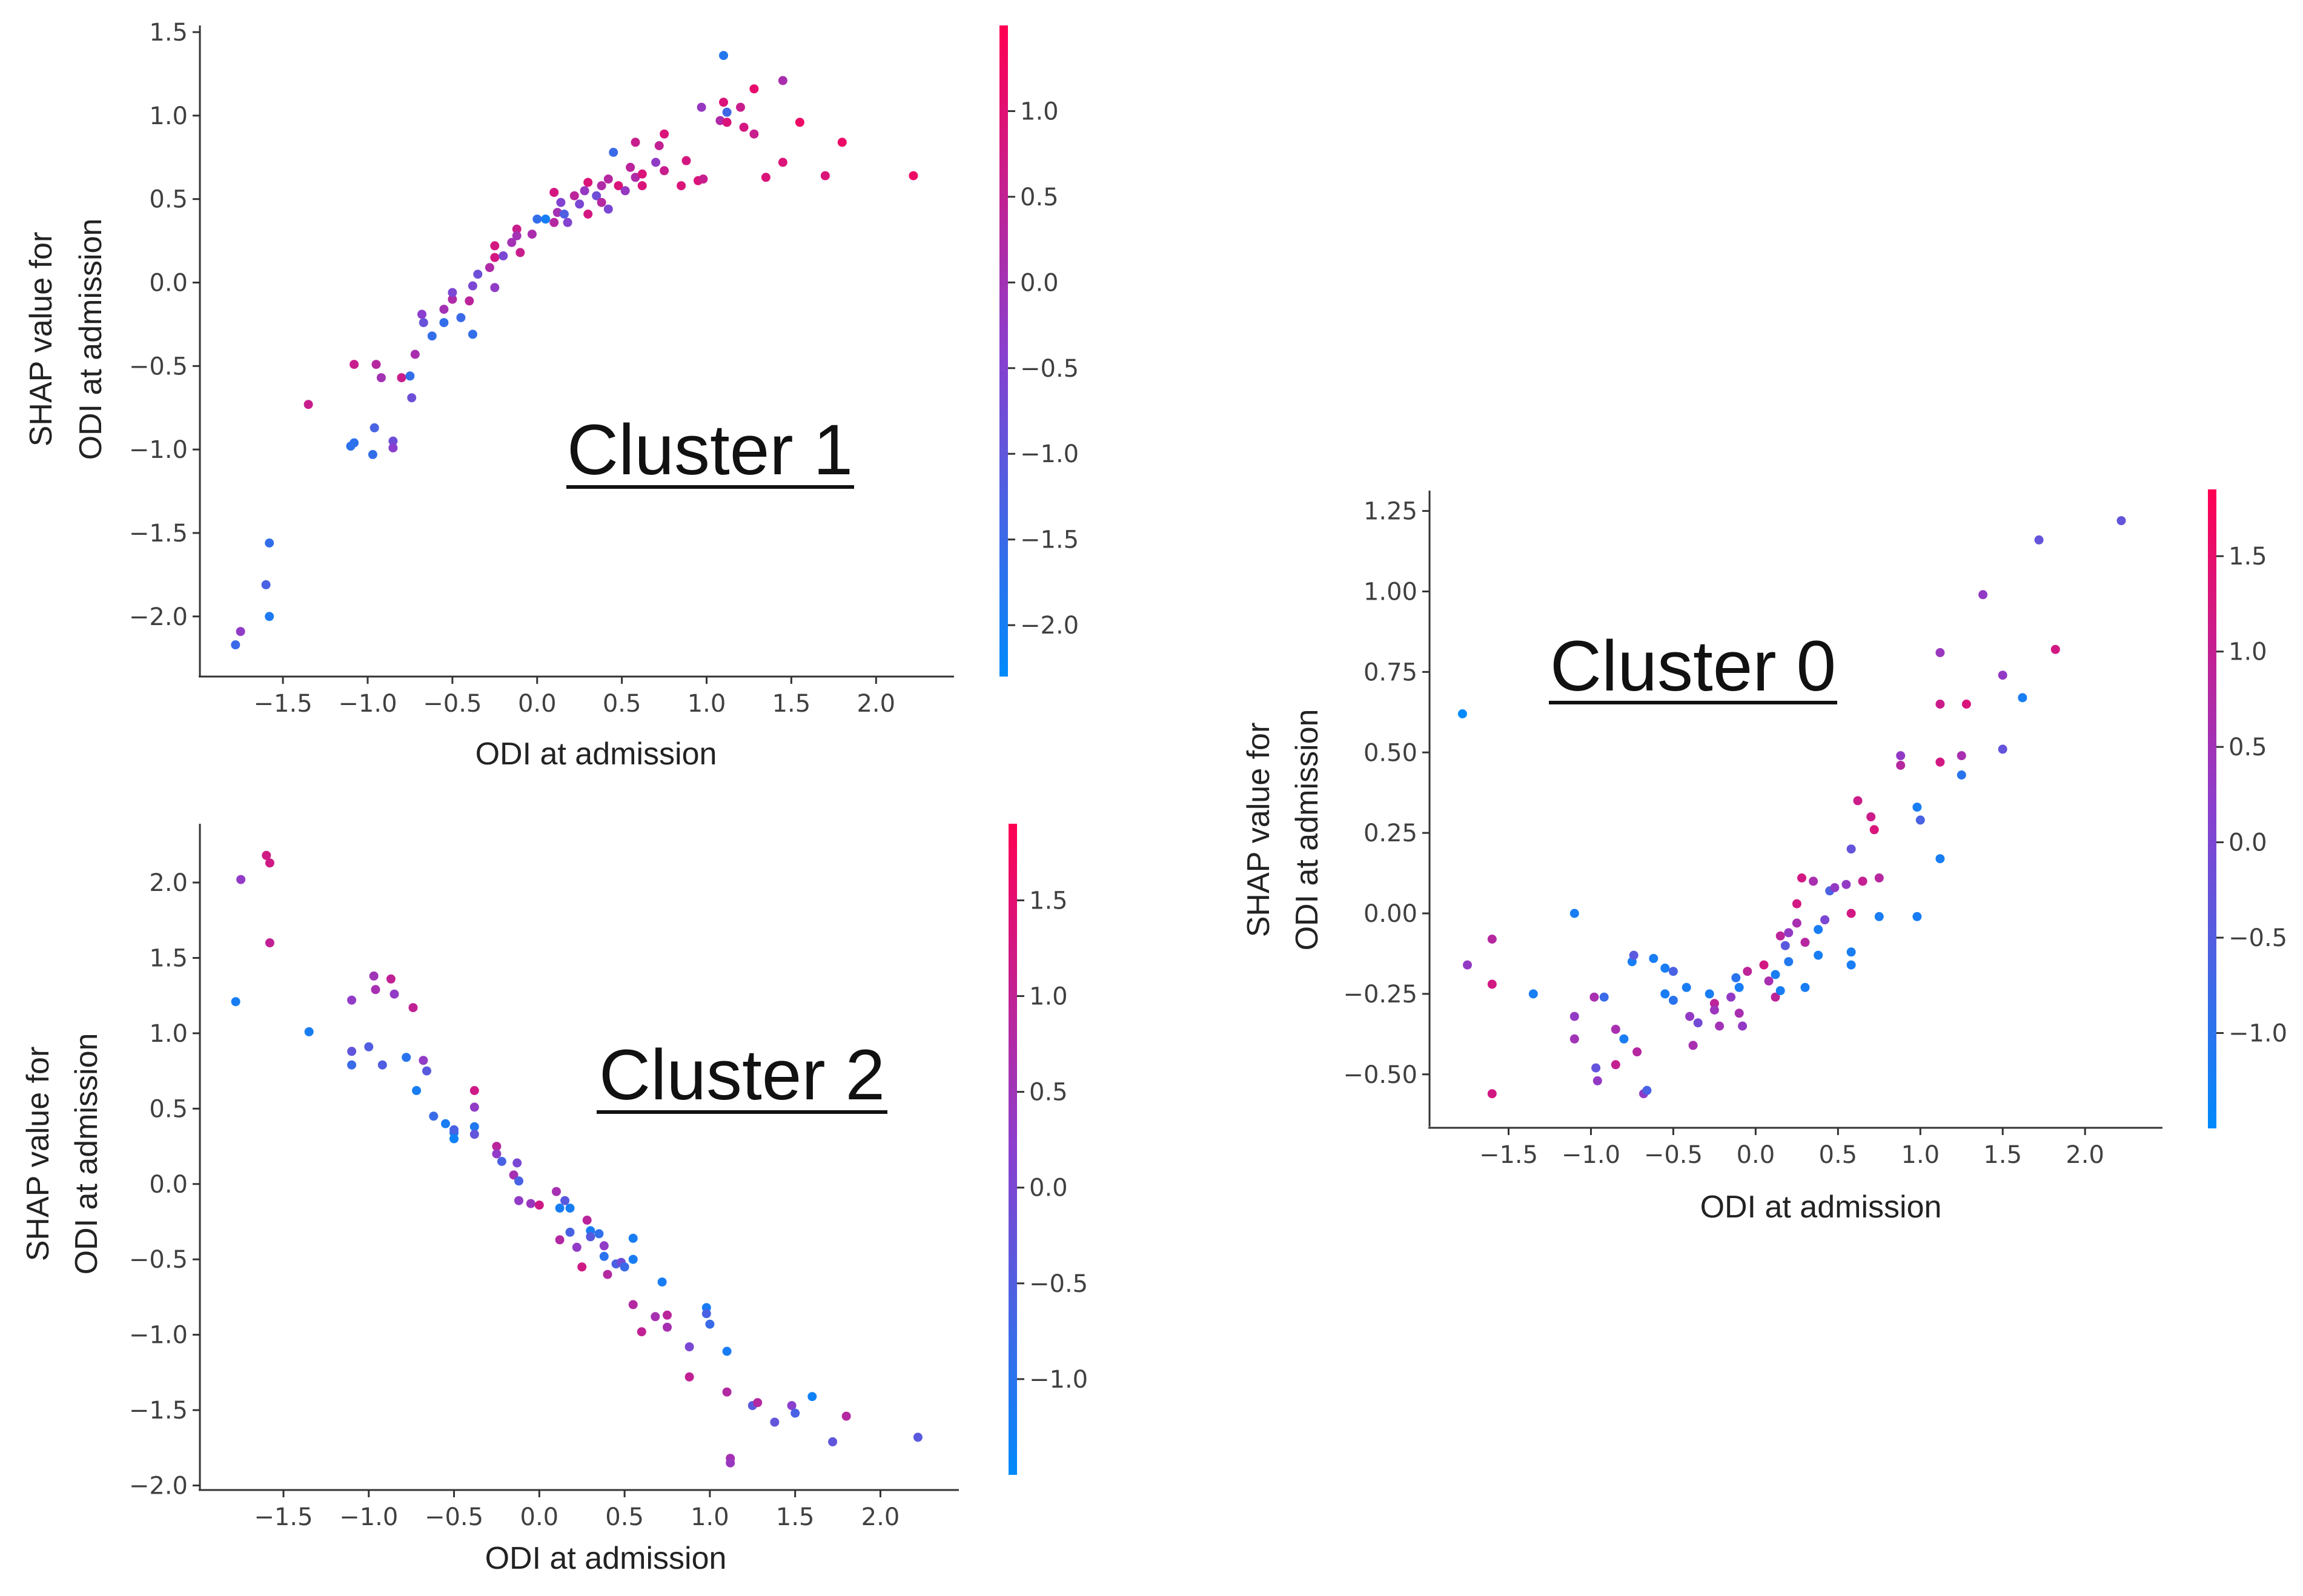 The image size is (2303, 1596). What do you see at coordinates (283, 704) in the screenshot?
I see `x-tick-label: −1.5` at bounding box center [283, 704].